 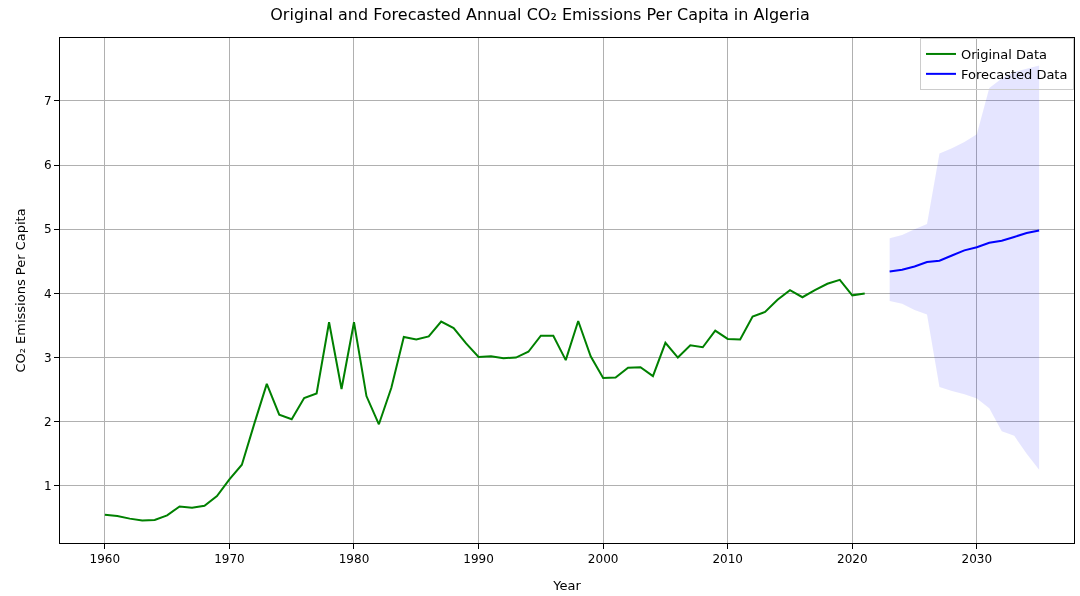 What do you see at coordinates (20, 290) in the screenshot?
I see `y-axis-title: CO₂ Emissions Per Capita` at bounding box center [20, 290].